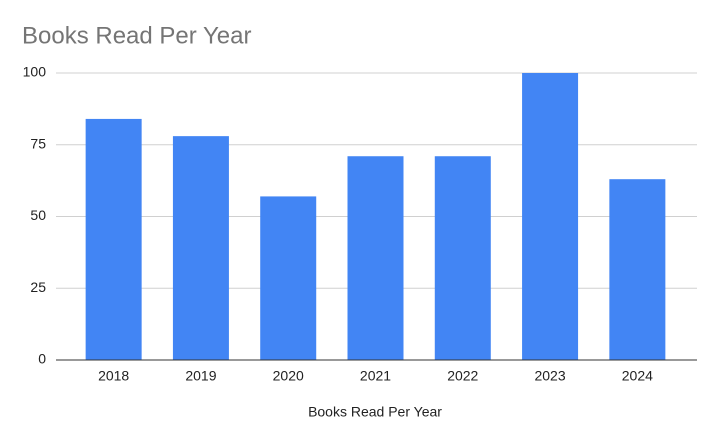 The height and width of the screenshot is (445, 720). I want to click on x-tick-label: 2018, so click(113, 376).